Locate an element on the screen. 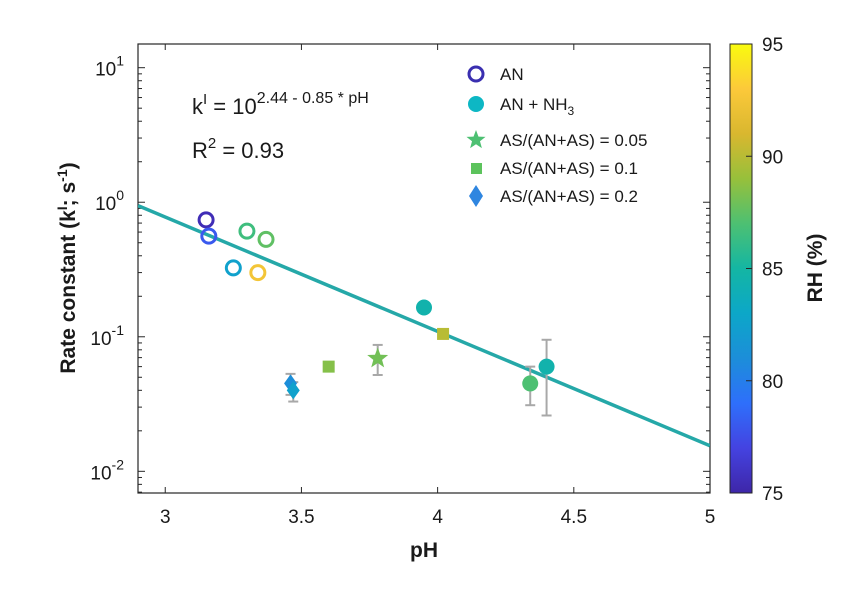  data-points is located at coordinates (376, 305).